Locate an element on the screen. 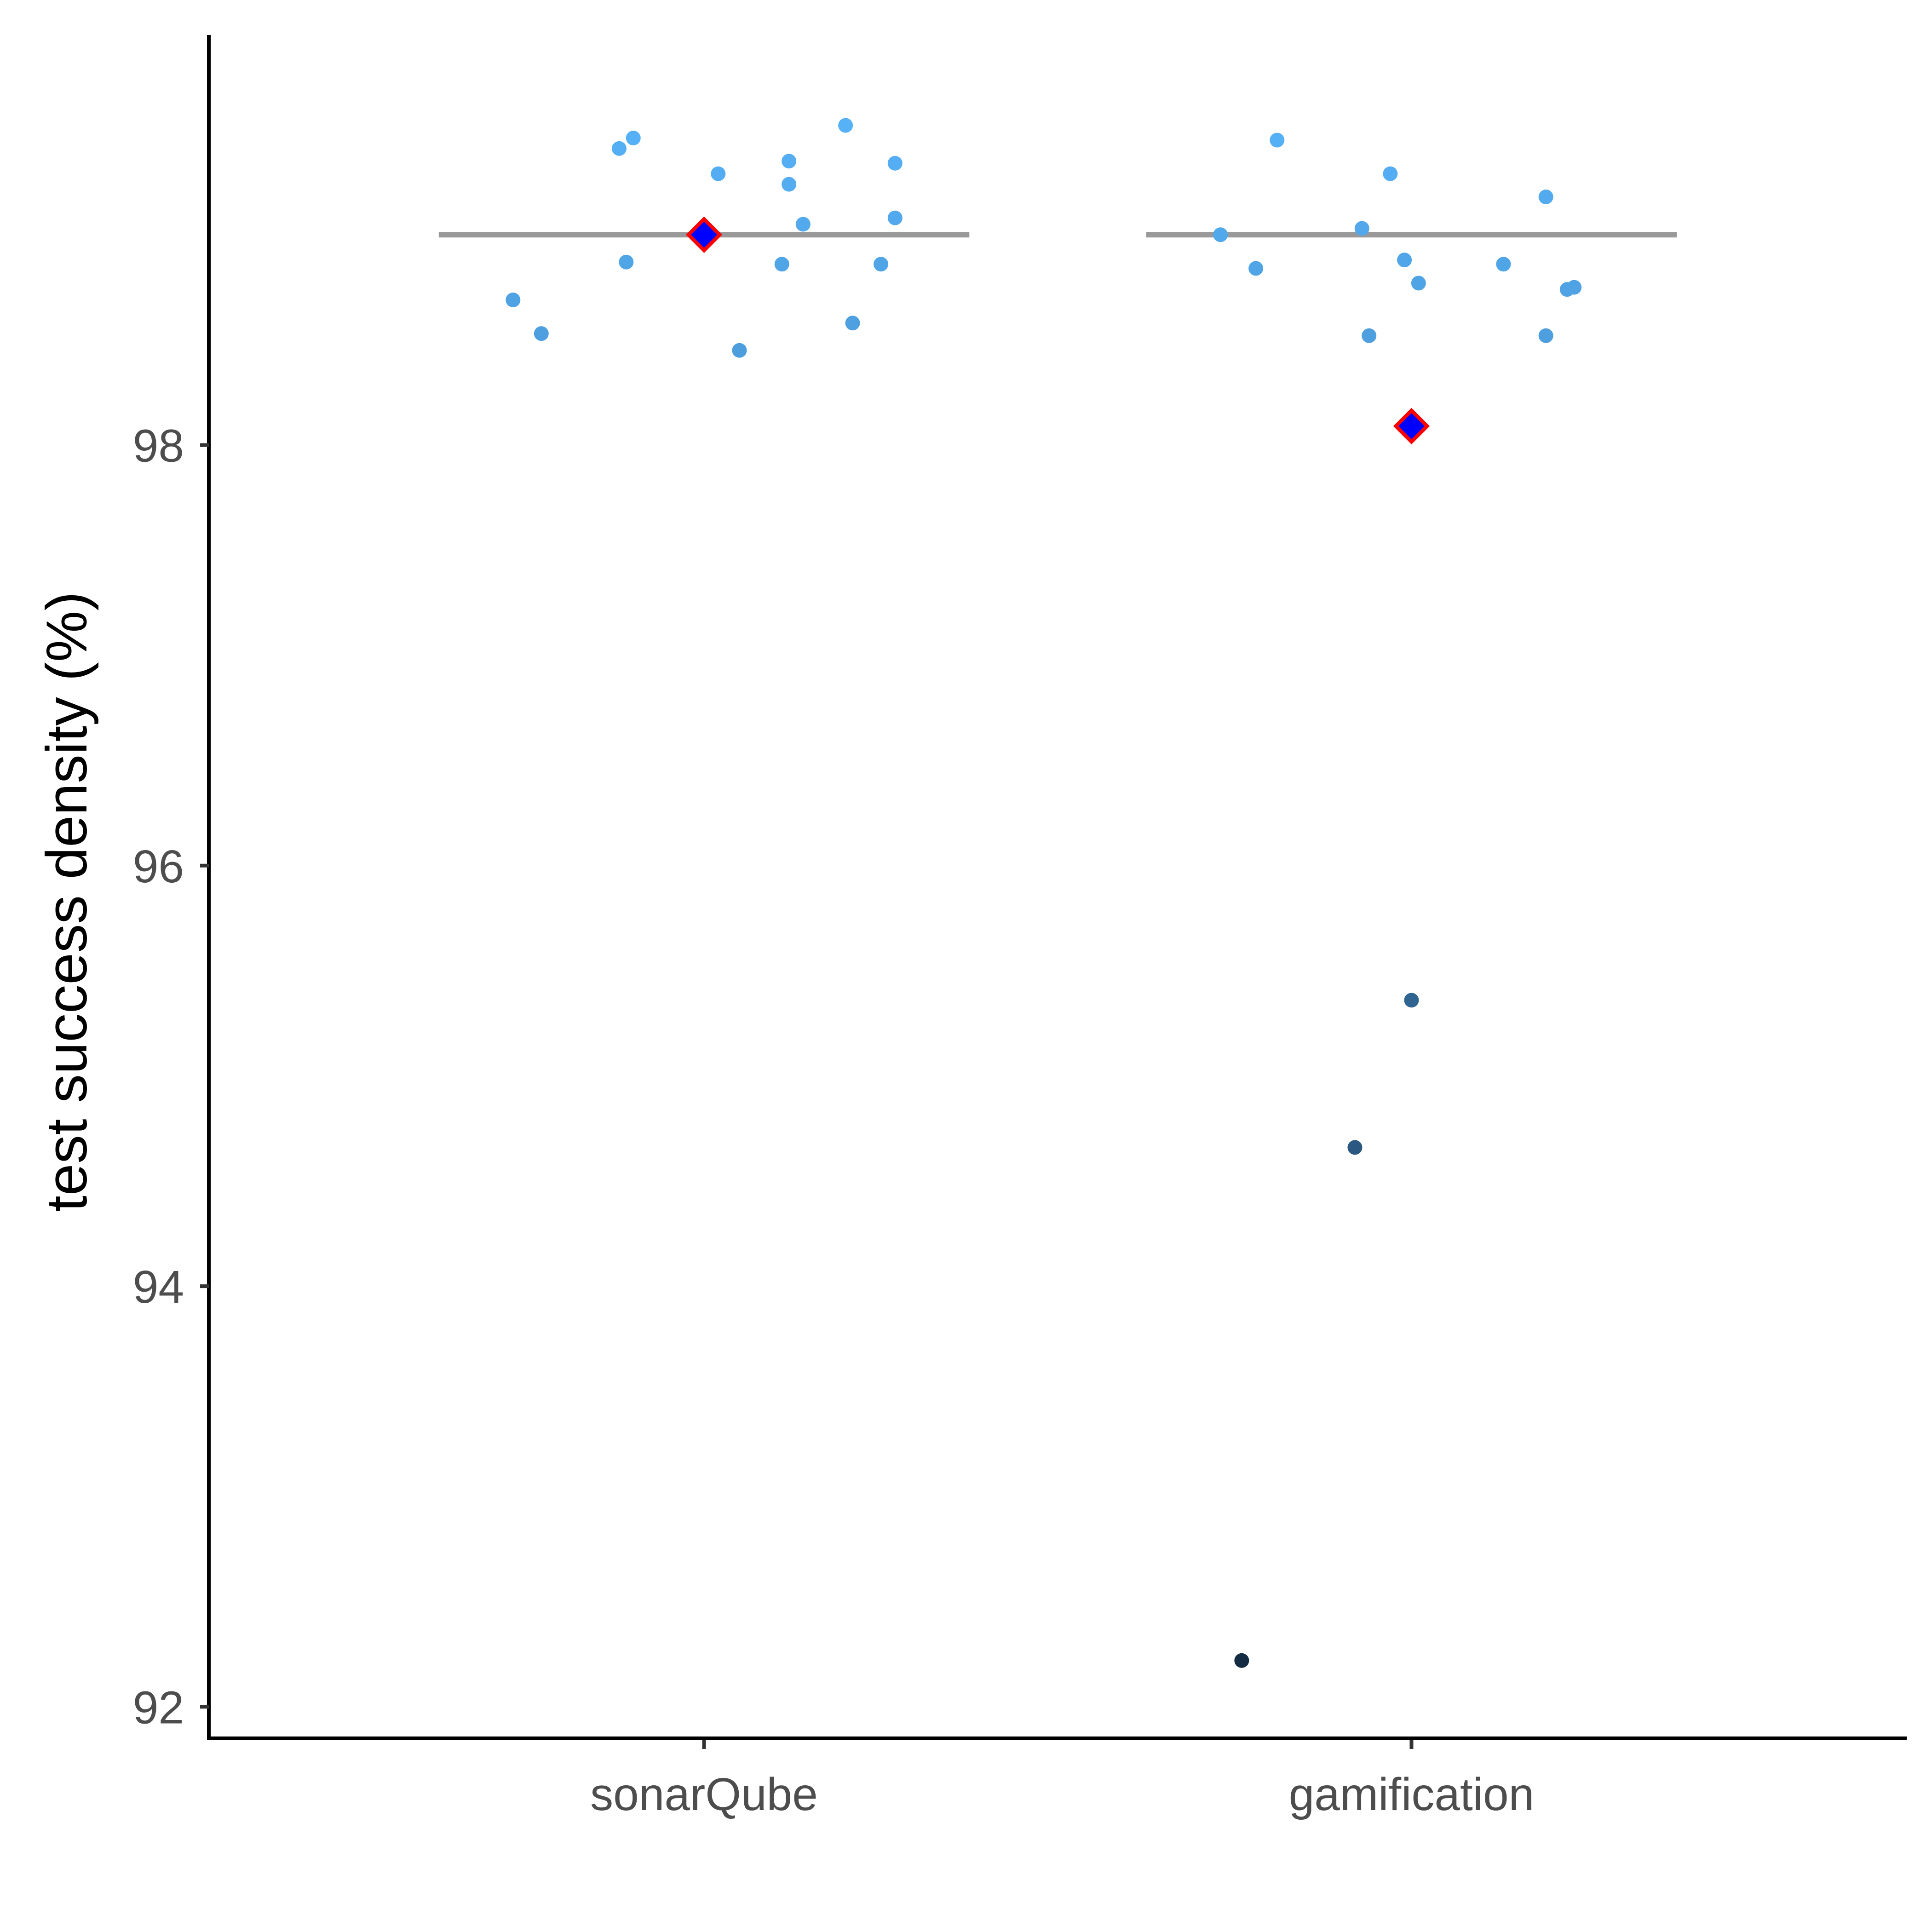 The height and width of the screenshot is (1932, 1932). y-tick-label: 94 is located at coordinates (158, 1287).